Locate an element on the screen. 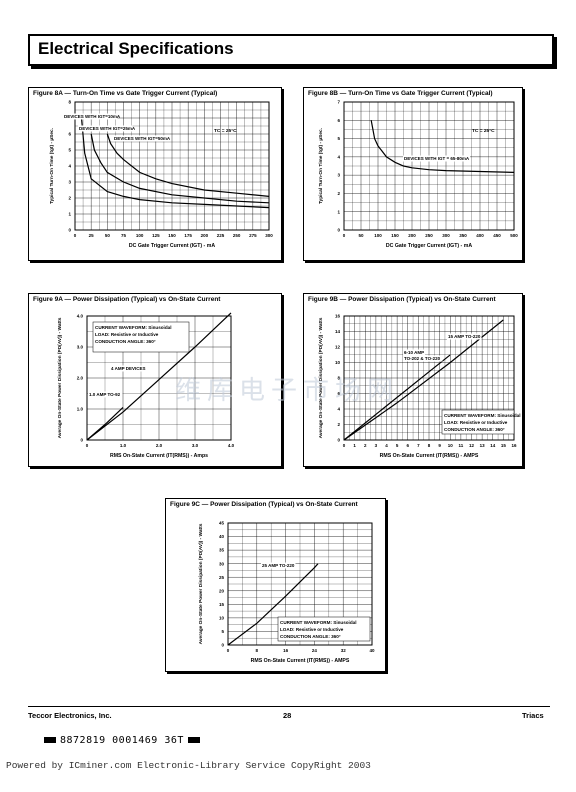 Image resolution: width=576 pixels, height=792 pixels. series-label: DEVICES WITH IGT=10mA is located at coordinates (92, 116).